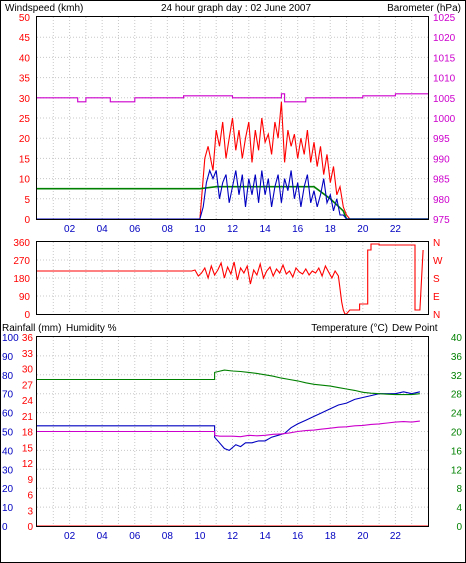 Image resolution: width=466 pixels, height=563 pixels. I want to click on chart-title: 24 hour graph day : 02 June 2007, so click(236, 8).